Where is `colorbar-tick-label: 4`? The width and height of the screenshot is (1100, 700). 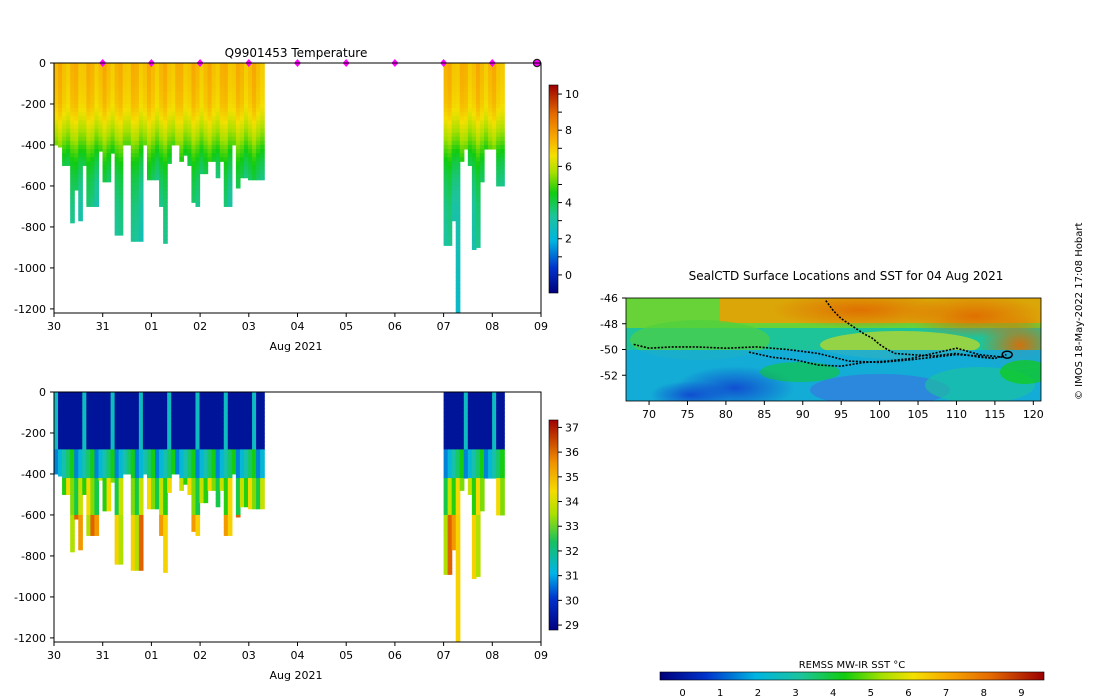 colorbar-tick-label: 4 is located at coordinates (568, 203).